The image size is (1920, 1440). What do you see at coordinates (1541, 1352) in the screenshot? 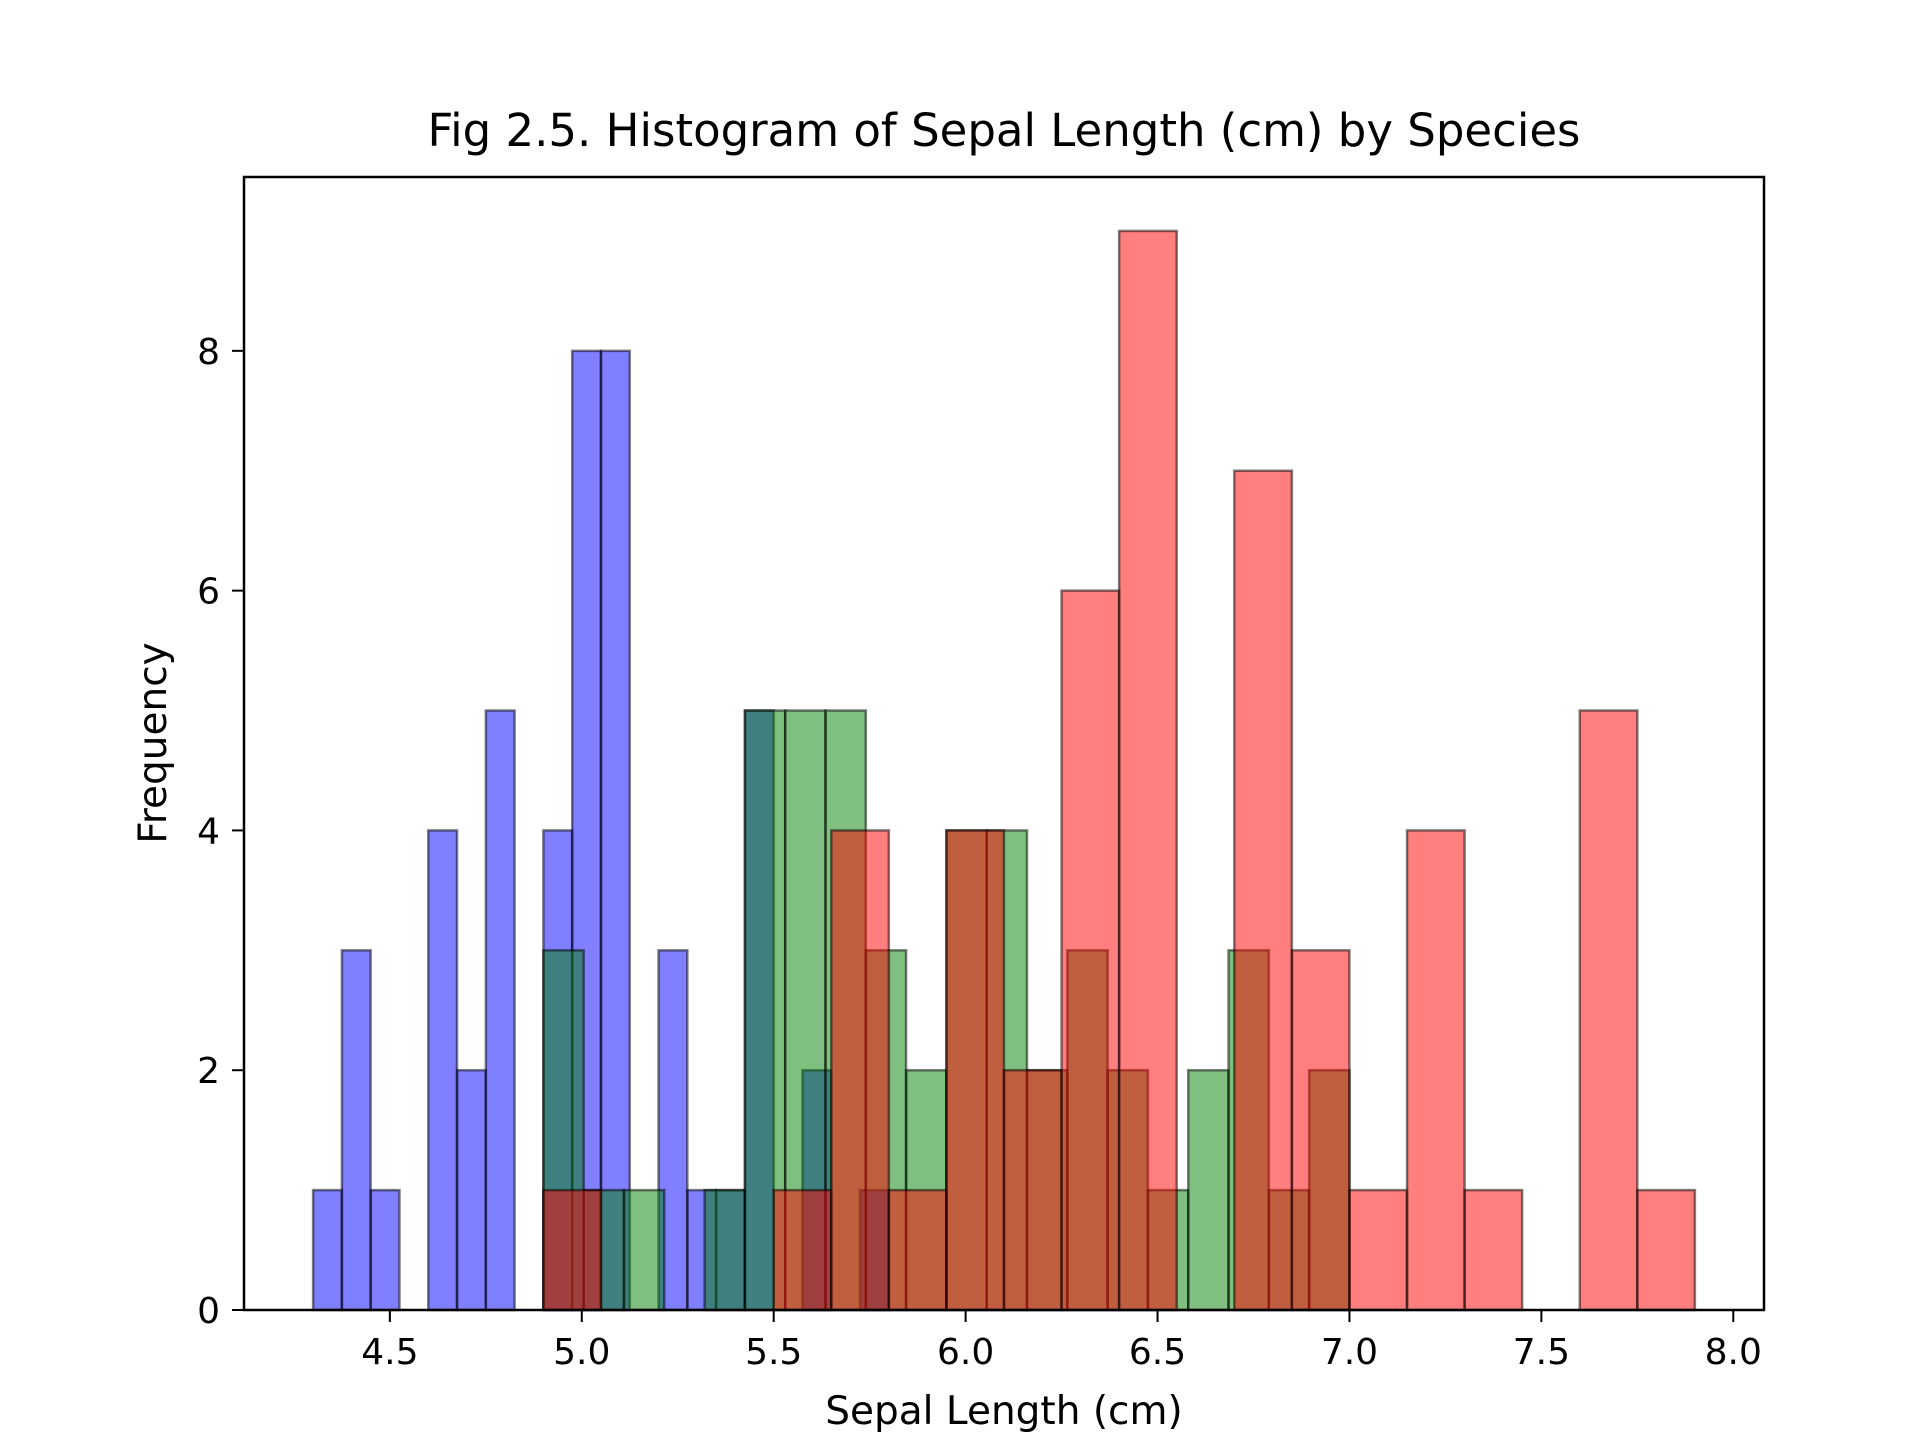
I see `x-tick-label: 7.5` at bounding box center [1541, 1352].